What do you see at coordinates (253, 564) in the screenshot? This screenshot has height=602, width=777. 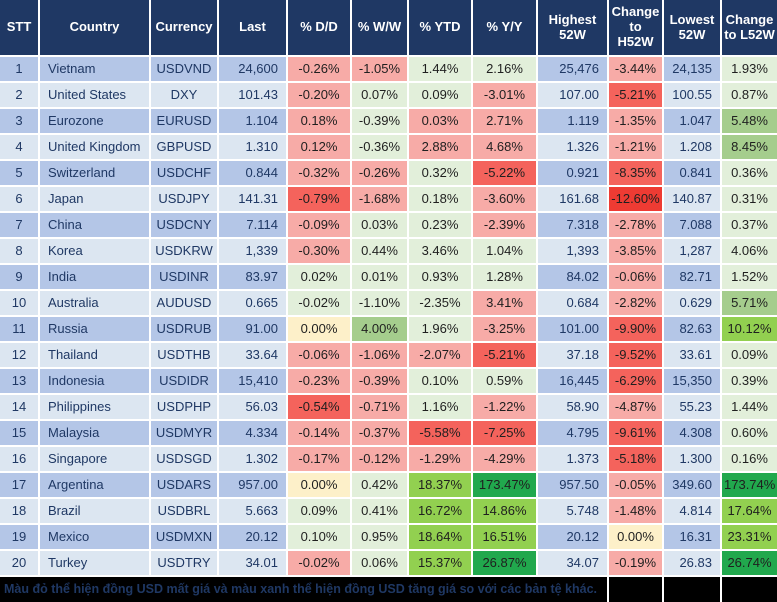 I see `cell-last: 34.01` at bounding box center [253, 564].